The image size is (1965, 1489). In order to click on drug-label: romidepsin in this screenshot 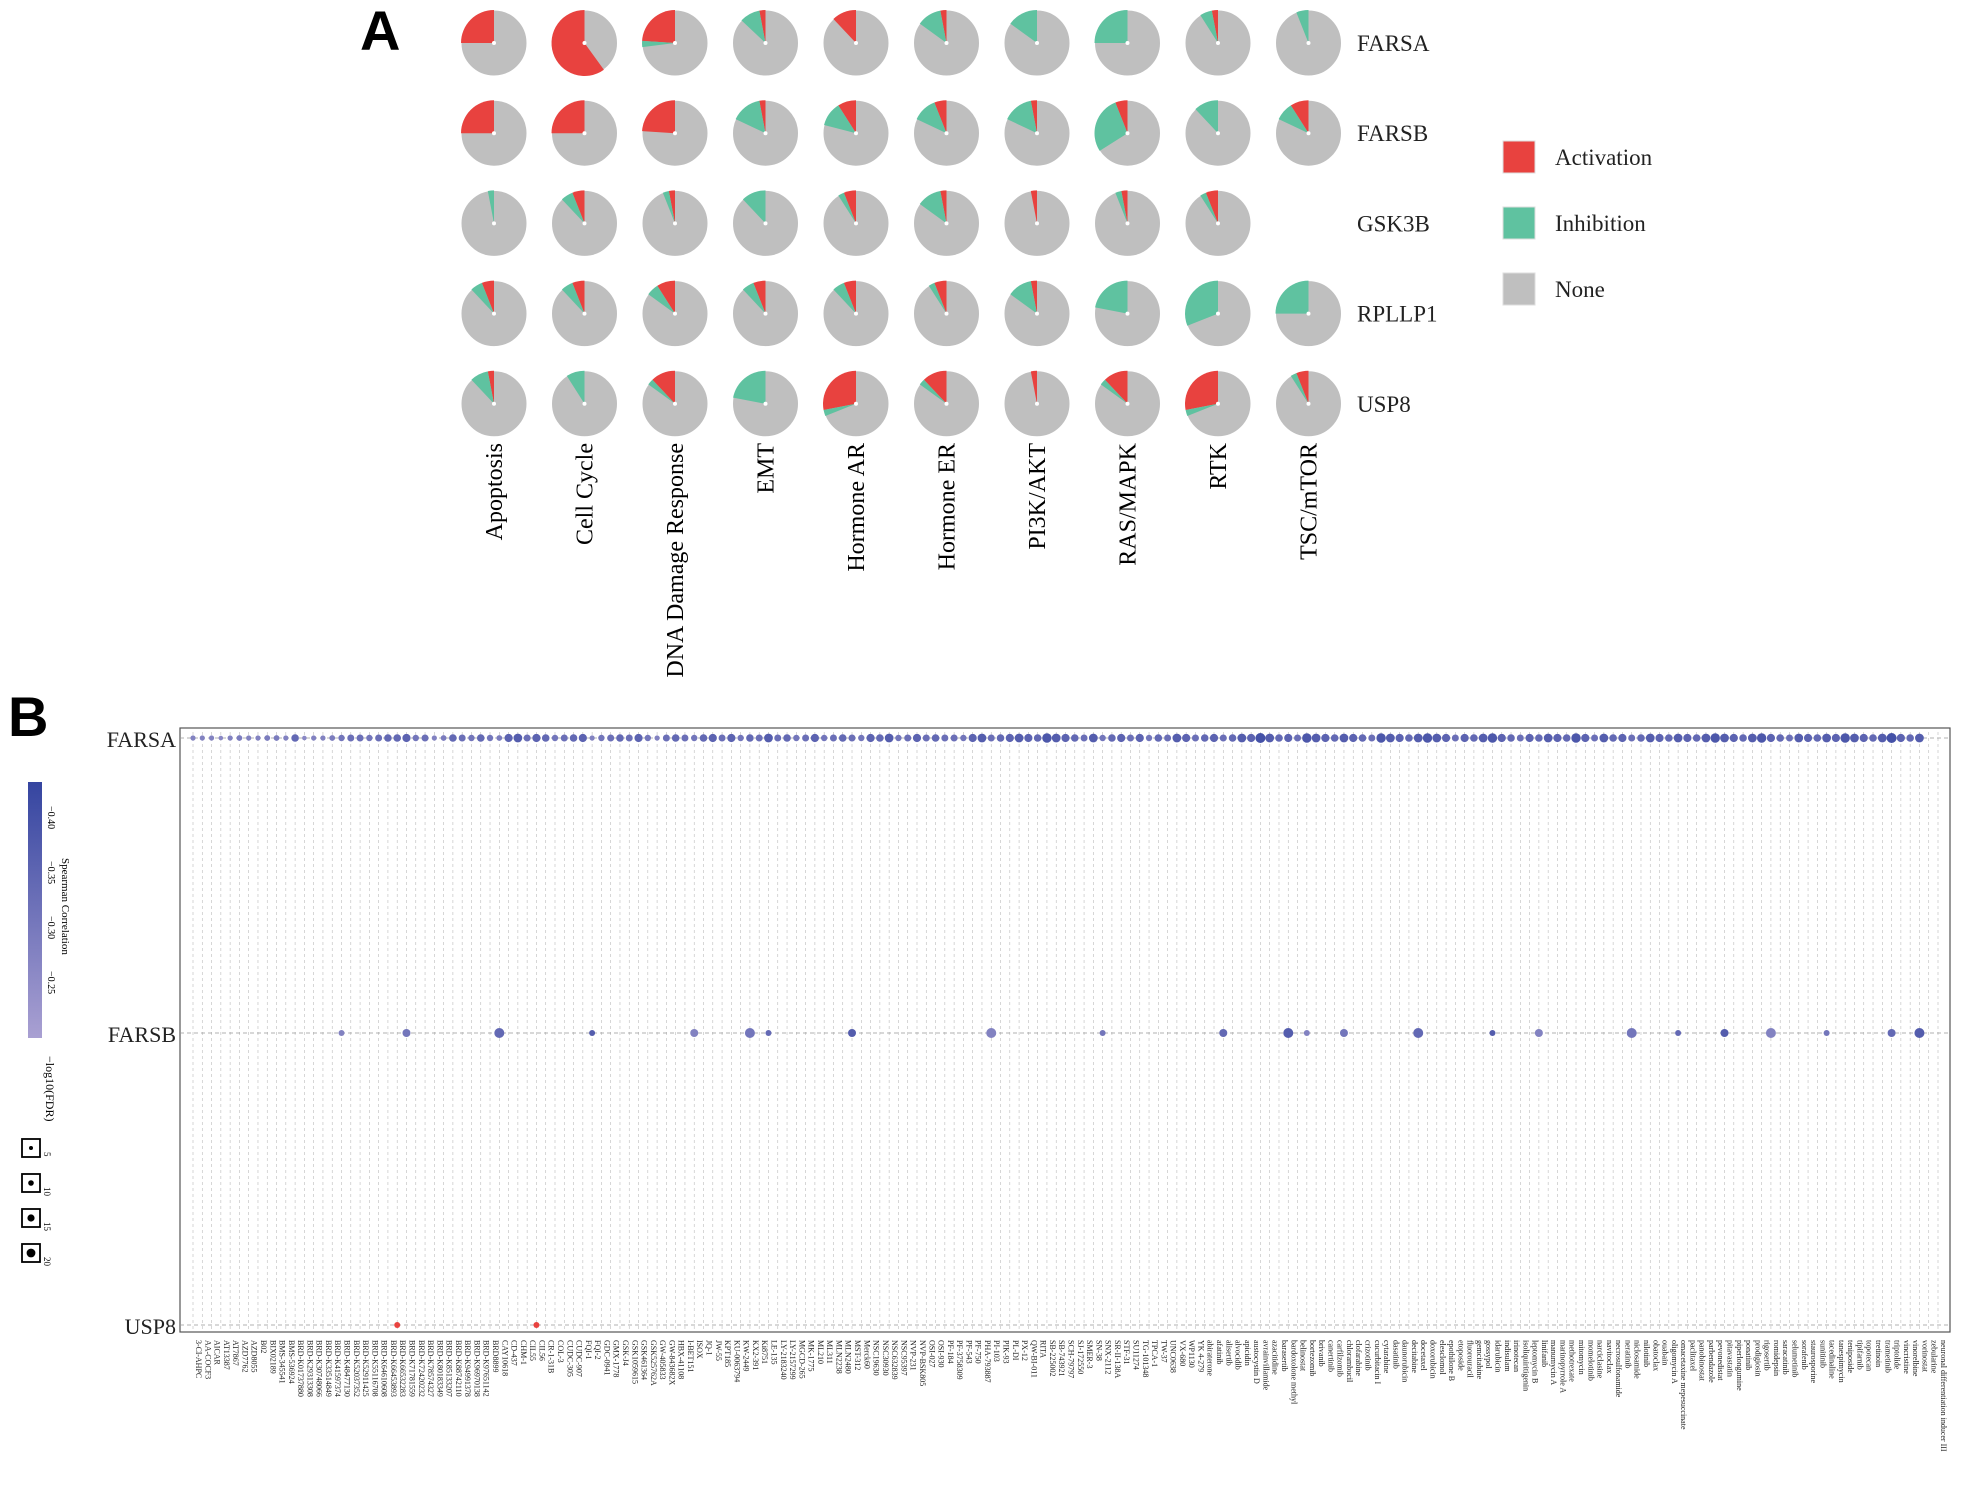, I will do `click(1776, 1358)`.